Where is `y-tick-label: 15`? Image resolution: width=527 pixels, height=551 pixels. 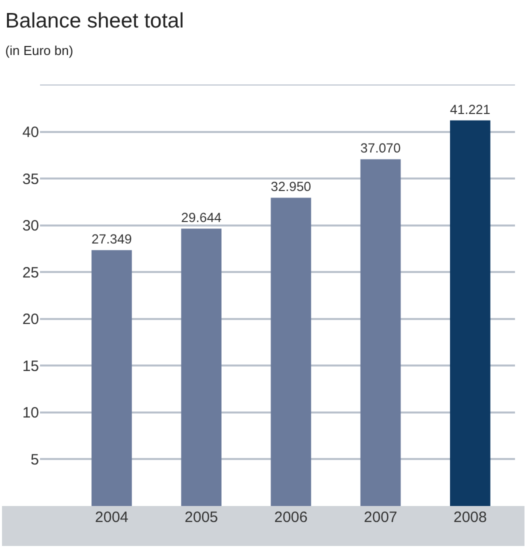 y-tick-label: 15 is located at coordinates (30, 366).